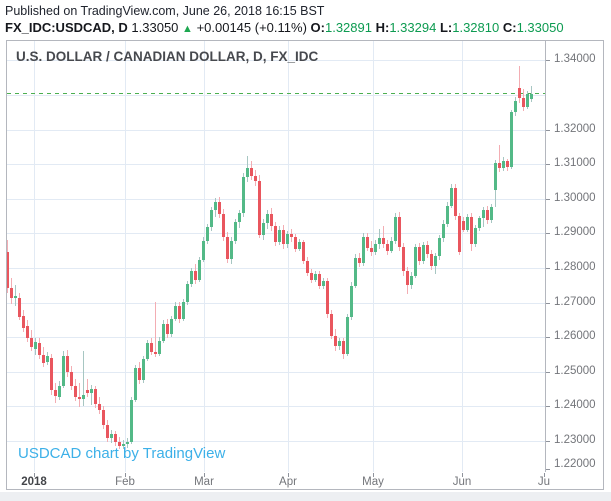 This screenshot has width=611, height=501. What do you see at coordinates (382, 27) in the screenshot?
I see `high-label: H:` at bounding box center [382, 27].